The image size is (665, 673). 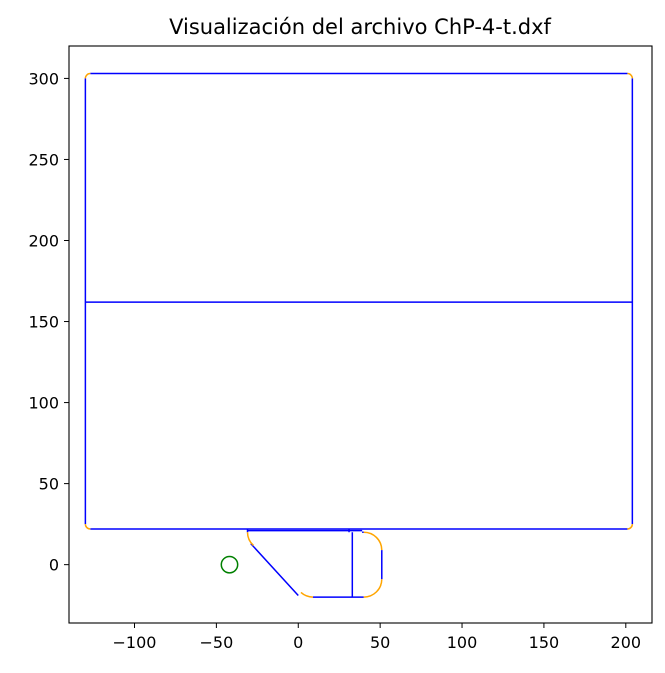 I want to click on y-tick-label: 200, so click(x=43, y=240).